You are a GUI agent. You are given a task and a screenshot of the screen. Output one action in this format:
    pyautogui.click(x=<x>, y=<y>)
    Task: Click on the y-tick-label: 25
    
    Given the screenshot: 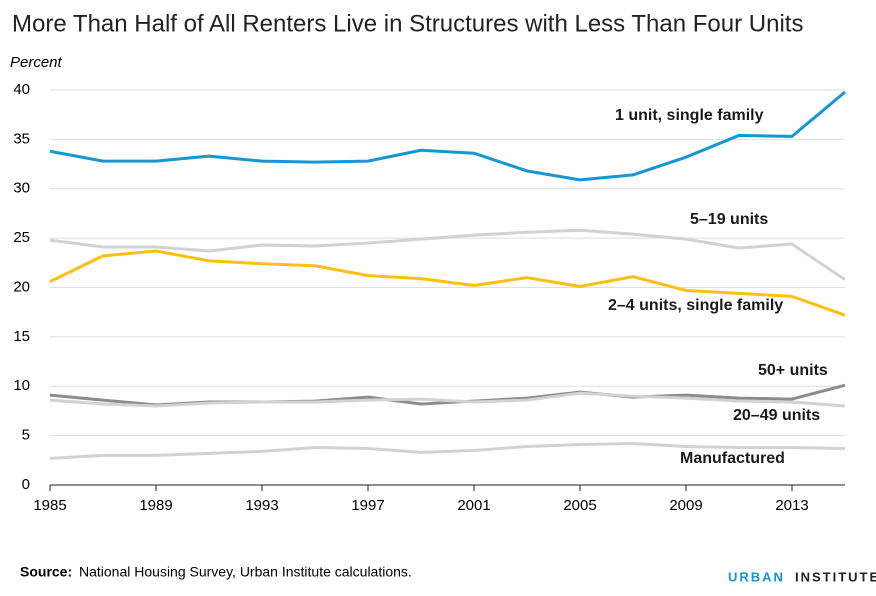 What is the action you would take?
    pyautogui.click(x=21, y=237)
    